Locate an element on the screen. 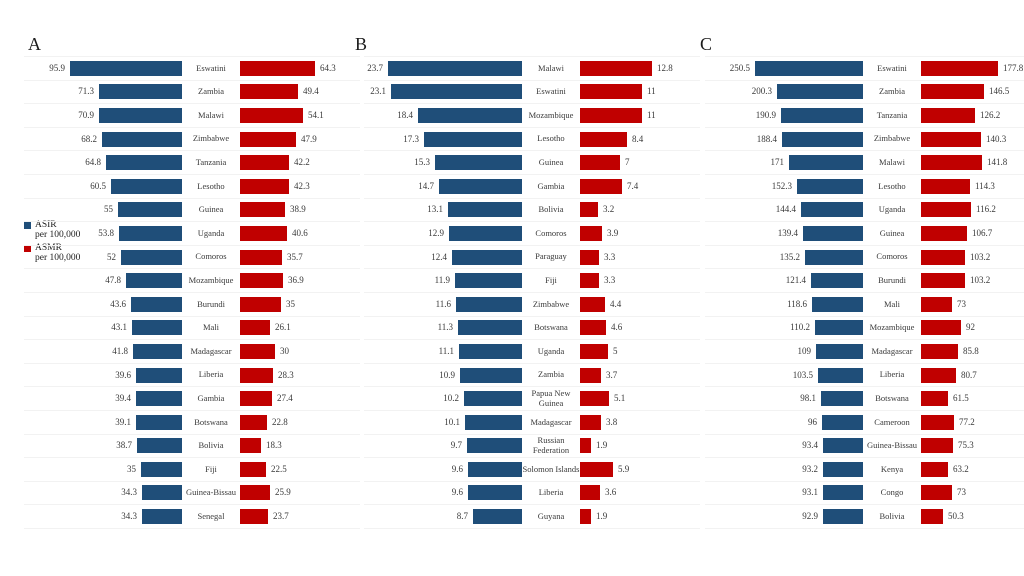 The width and height of the screenshot is (1024, 576). asir-bar-zone: 41.8 is located at coordinates (103, 351).